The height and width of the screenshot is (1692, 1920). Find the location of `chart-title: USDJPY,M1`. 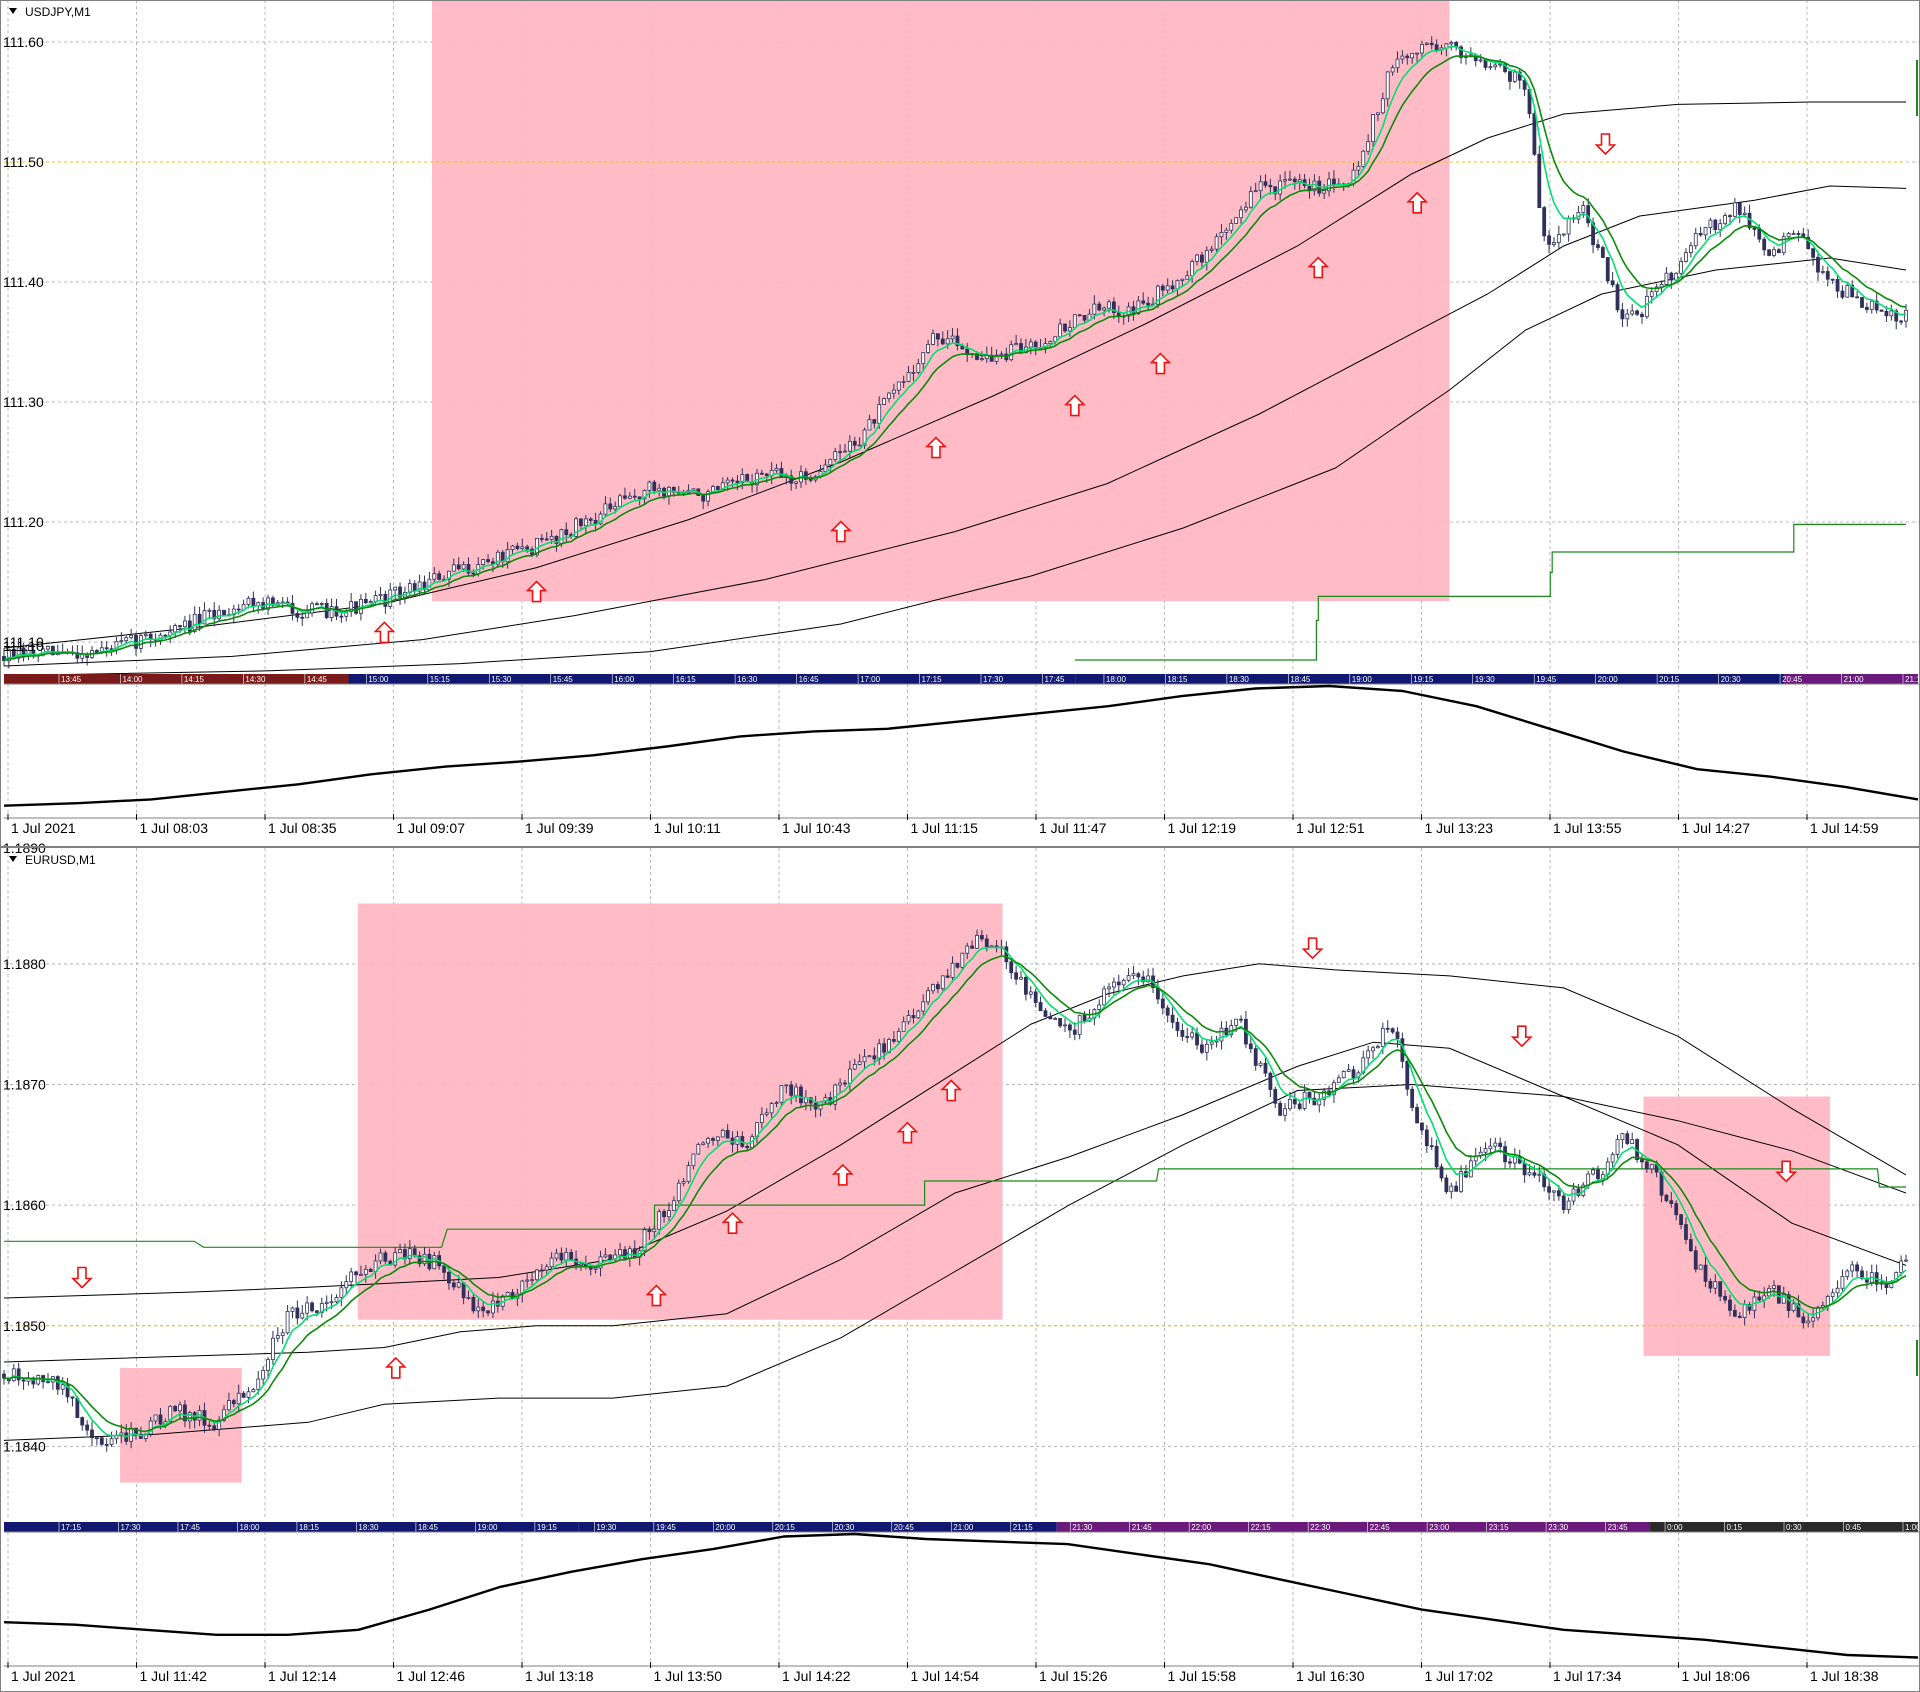

chart-title: USDJPY,M1 is located at coordinates (50, 12).